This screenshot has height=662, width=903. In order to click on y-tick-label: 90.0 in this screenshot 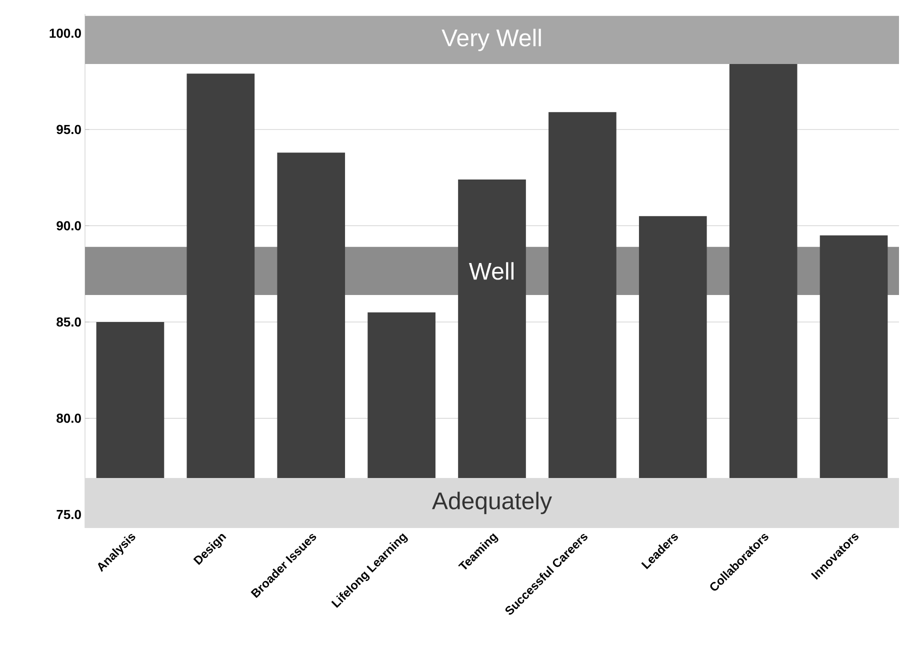, I will do `click(68, 225)`.